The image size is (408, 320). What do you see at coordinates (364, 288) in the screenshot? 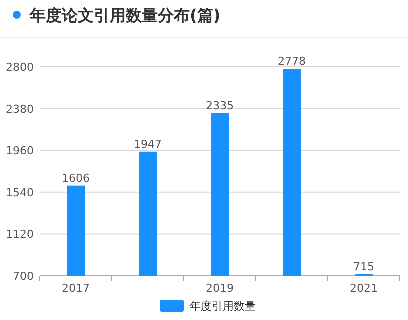
I see `x-tick-label: 2021` at bounding box center [364, 288].